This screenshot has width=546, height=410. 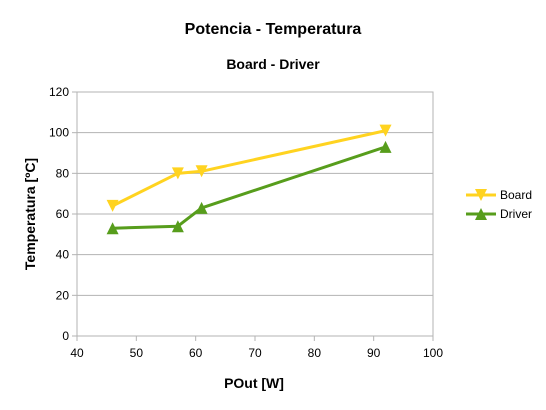 I want to click on x-tick-label: 100, so click(x=433, y=353).